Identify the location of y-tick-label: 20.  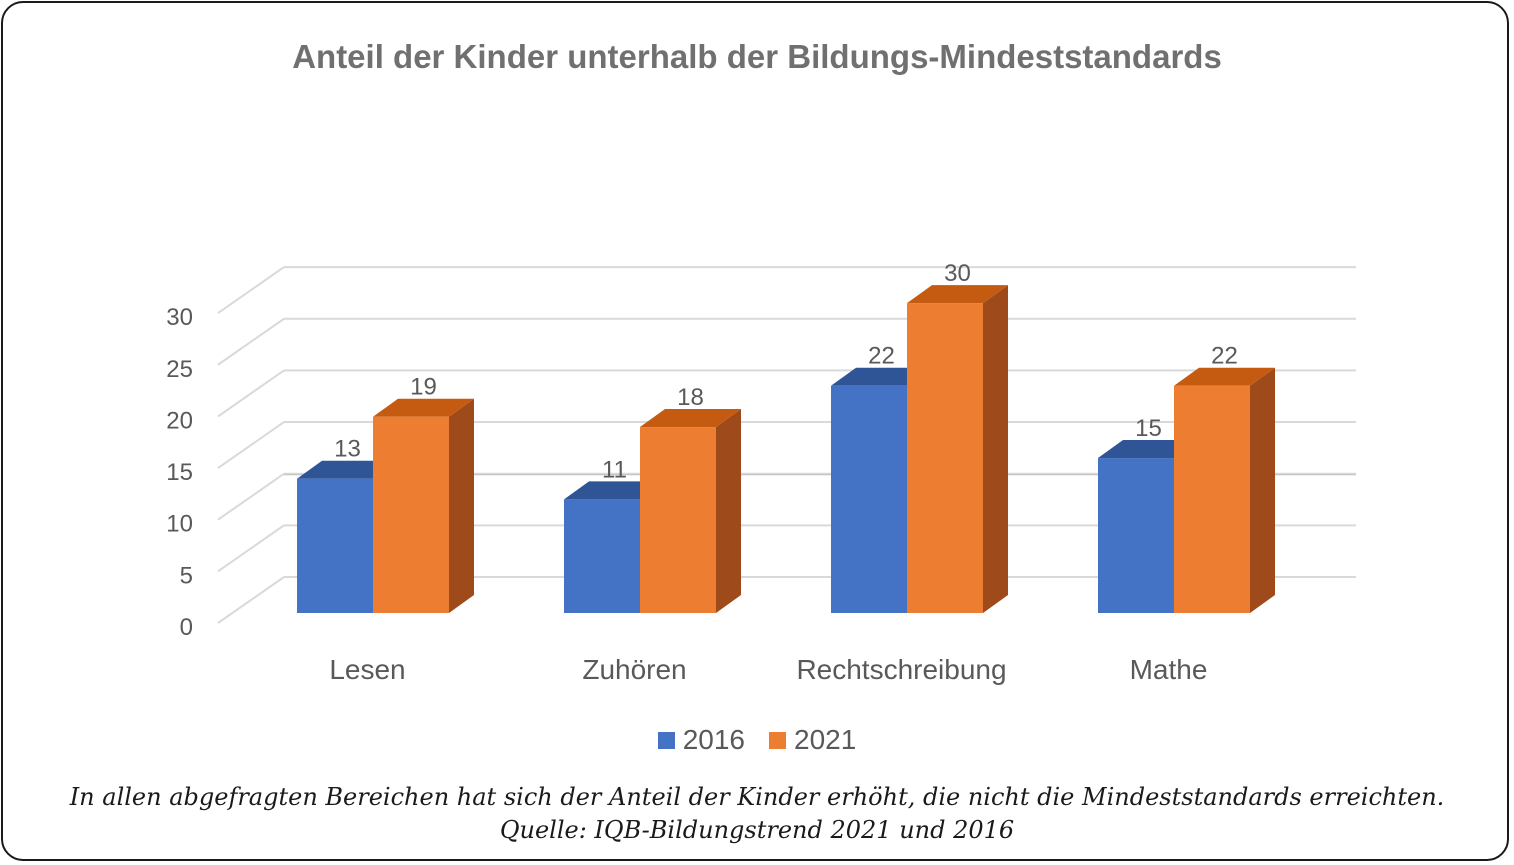
(179, 420).